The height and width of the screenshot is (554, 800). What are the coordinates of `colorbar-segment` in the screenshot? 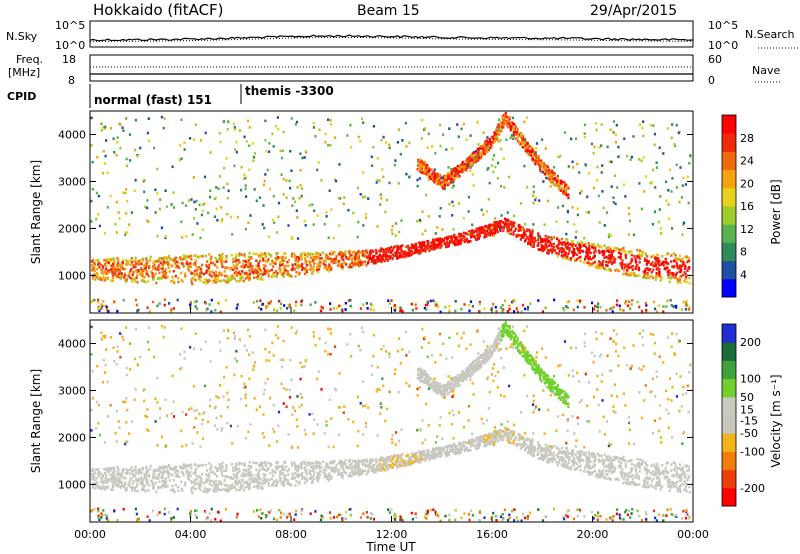 It's located at (729, 215).